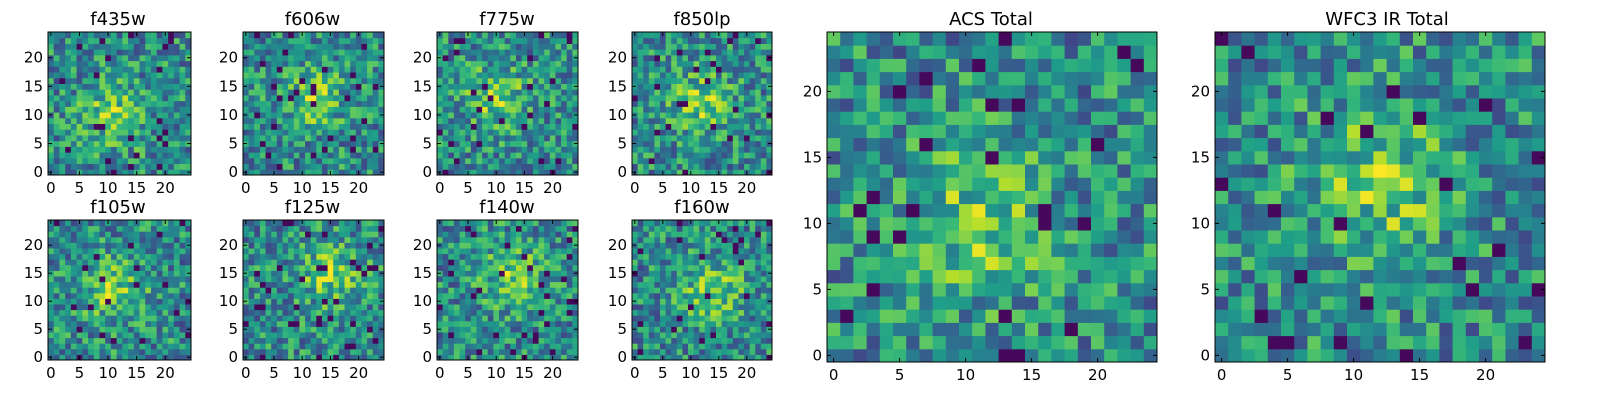 The width and height of the screenshot is (1600, 400). I want to click on x-tick-label: 0, so click(440, 373).